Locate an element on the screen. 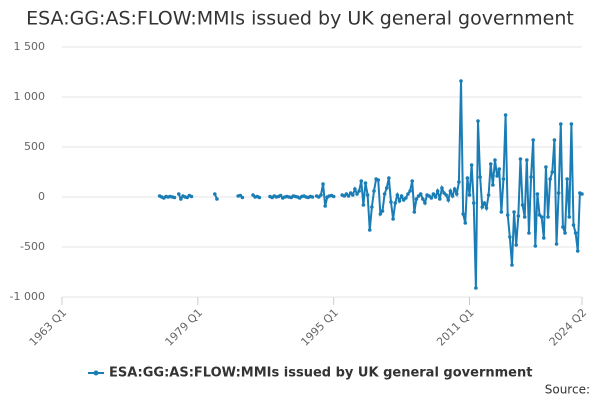  y-tick-label: -500 is located at coordinates (32, 246).